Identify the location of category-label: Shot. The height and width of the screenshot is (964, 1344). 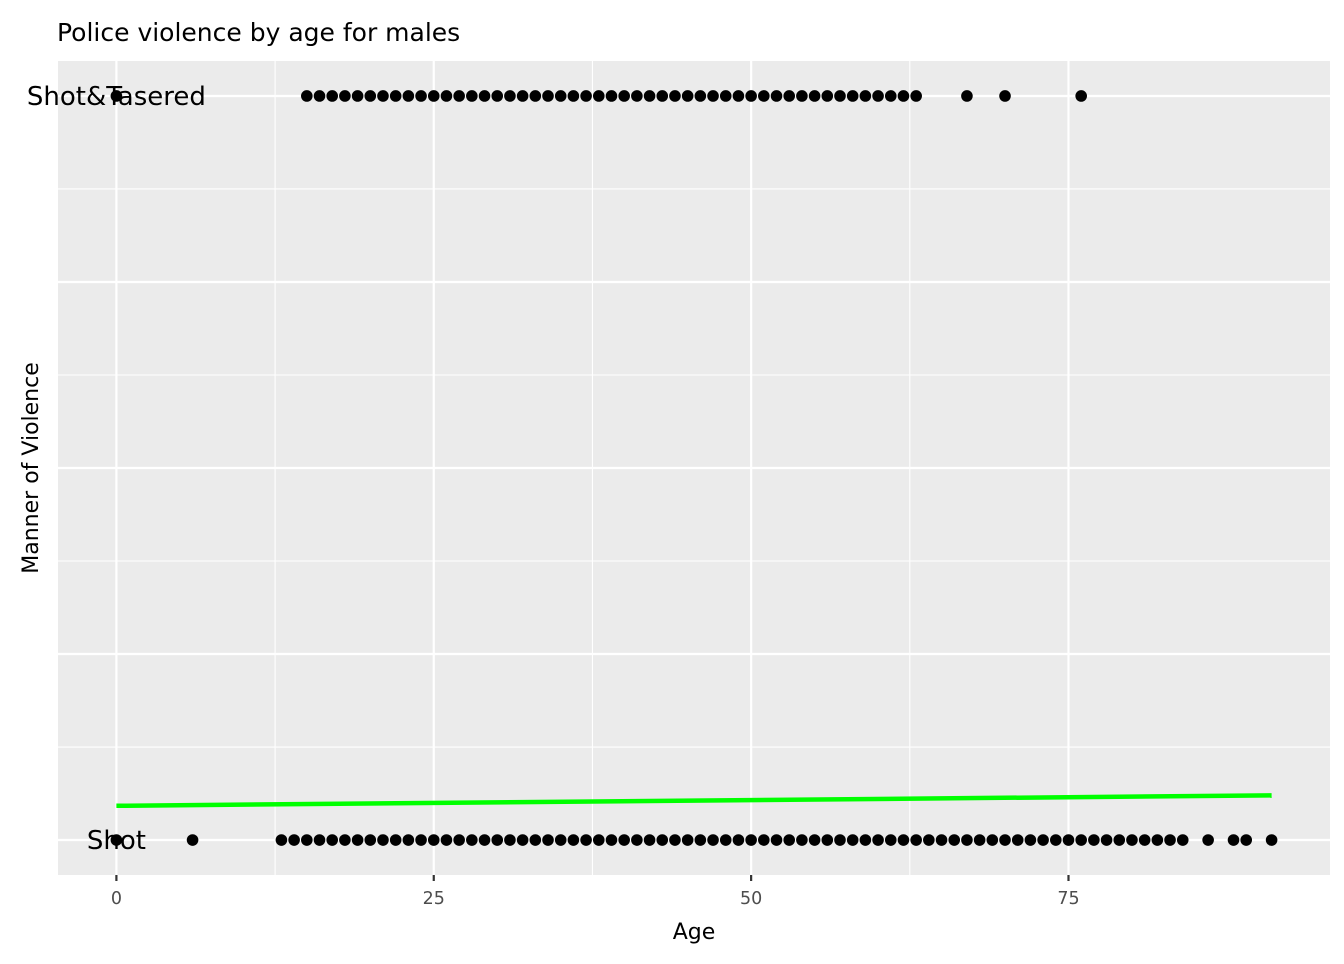
(116, 841).